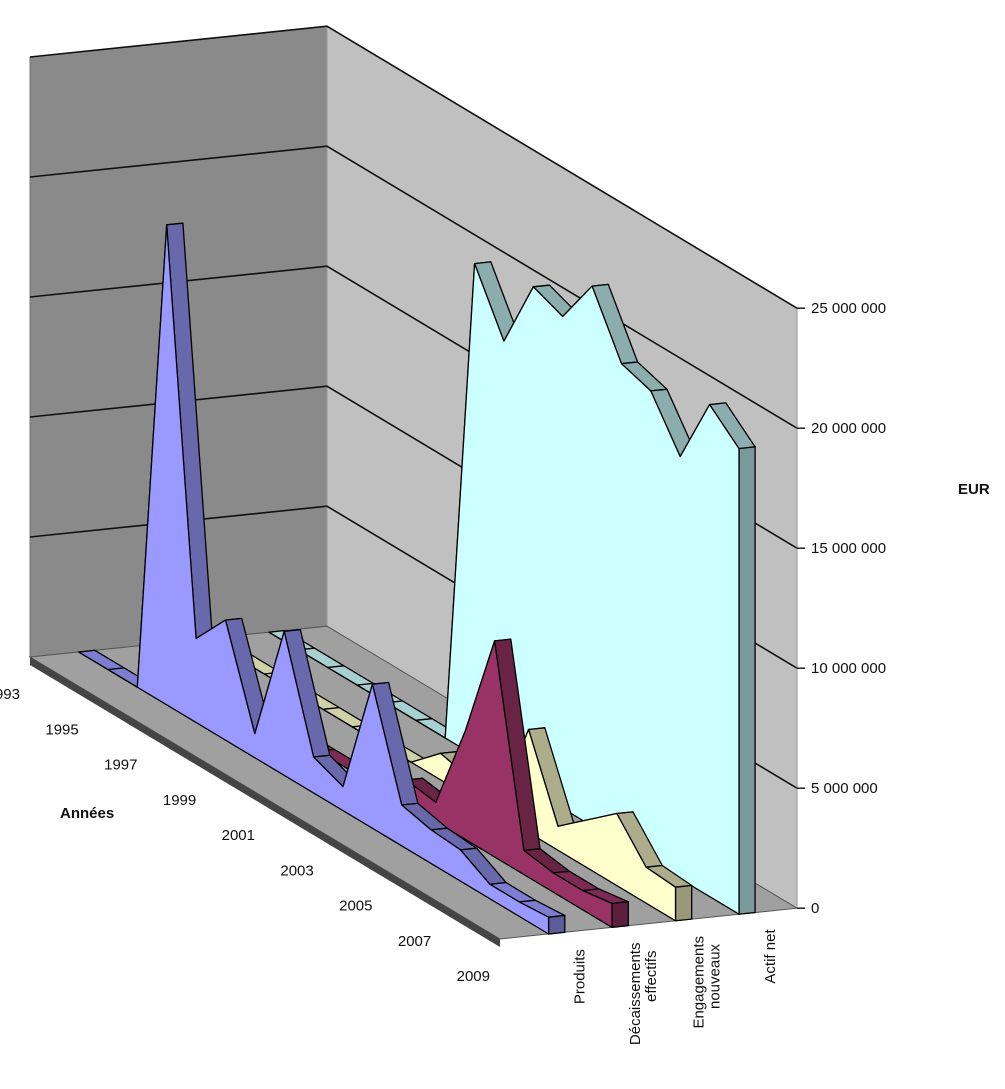 This screenshot has height=1089, width=1005. What do you see at coordinates (265, 802) in the screenshot?
I see `floor-edge` at bounding box center [265, 802].